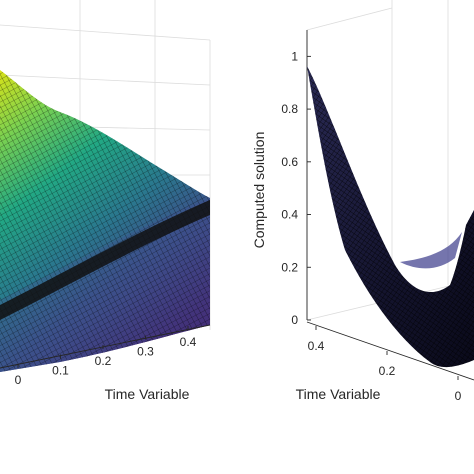 The height and width of the screenshot is (474, 474). Describe the element at coordinates (458, 396) in the screenshot. I see `right-x-tick-label: 0` at that location.